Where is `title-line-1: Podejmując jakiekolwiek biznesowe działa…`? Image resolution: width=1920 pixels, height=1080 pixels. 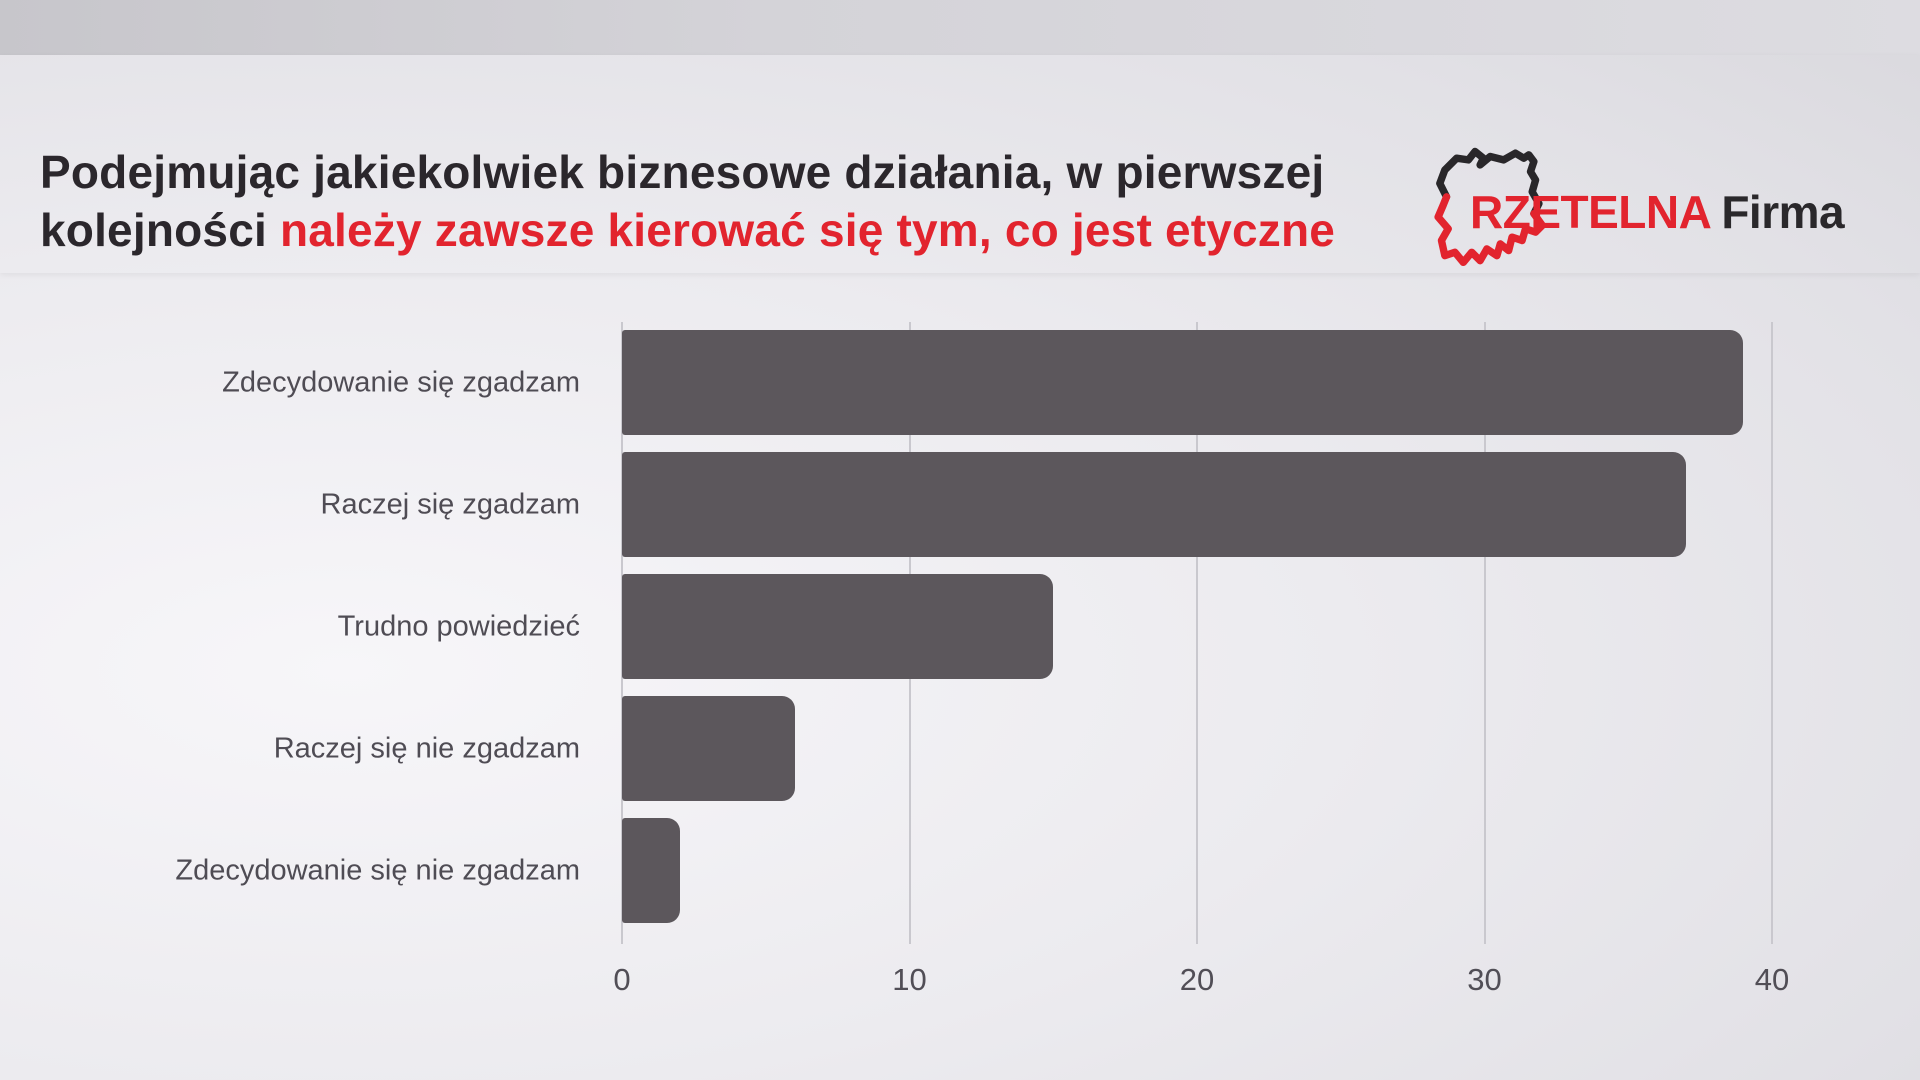
title-line-1: Podejmując jakiekolwiek biznesowe działa… is located at coordinates (682, 172).